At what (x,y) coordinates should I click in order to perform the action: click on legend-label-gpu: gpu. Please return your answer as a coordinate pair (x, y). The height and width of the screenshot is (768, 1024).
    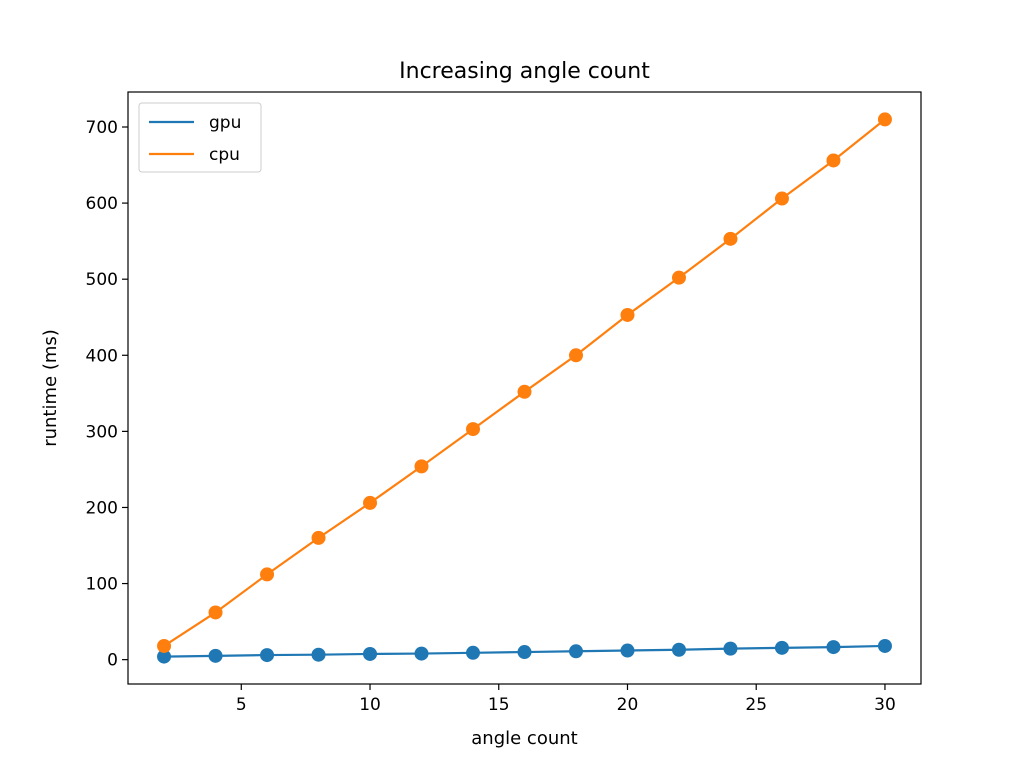
    Looking at the image, I should click on (225, 123).